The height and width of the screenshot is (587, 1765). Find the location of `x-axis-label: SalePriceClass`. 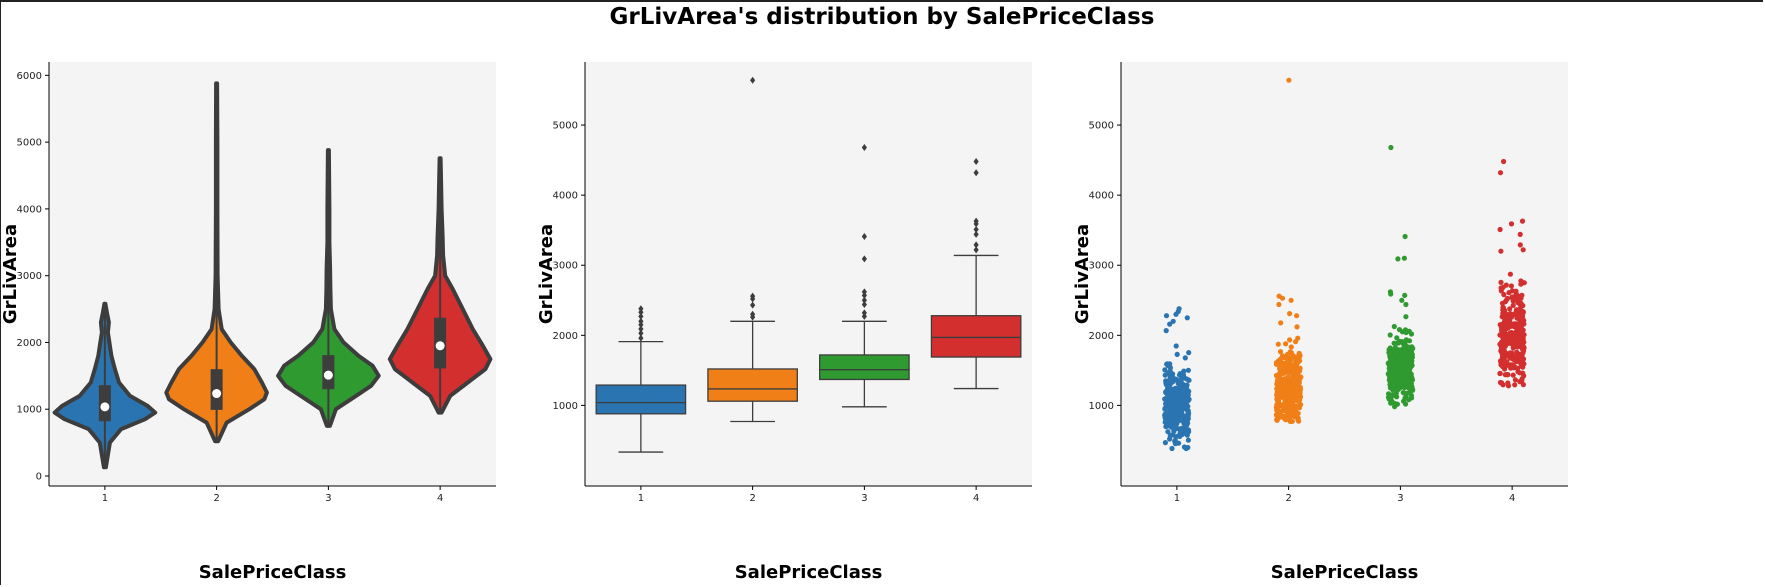

x-axis-label: SalePriceClass is located at coordinates (273, 572).